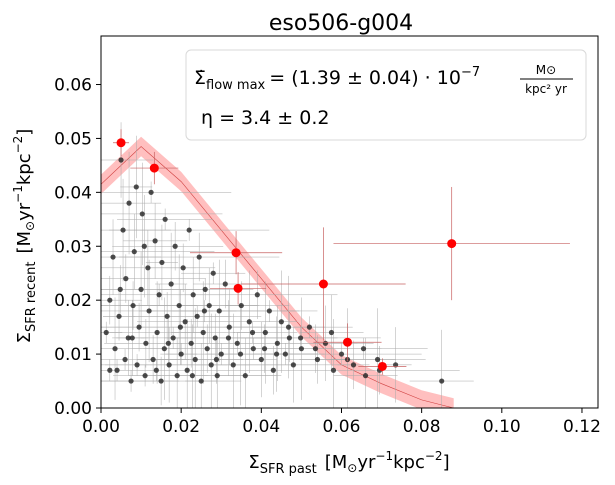 This screenshot has height=485, width=615. Describe the element at coordinates (365, 78) in the screenshot. I see `annotation-value: = (1.39 ± 0.04) · 10` at that location.